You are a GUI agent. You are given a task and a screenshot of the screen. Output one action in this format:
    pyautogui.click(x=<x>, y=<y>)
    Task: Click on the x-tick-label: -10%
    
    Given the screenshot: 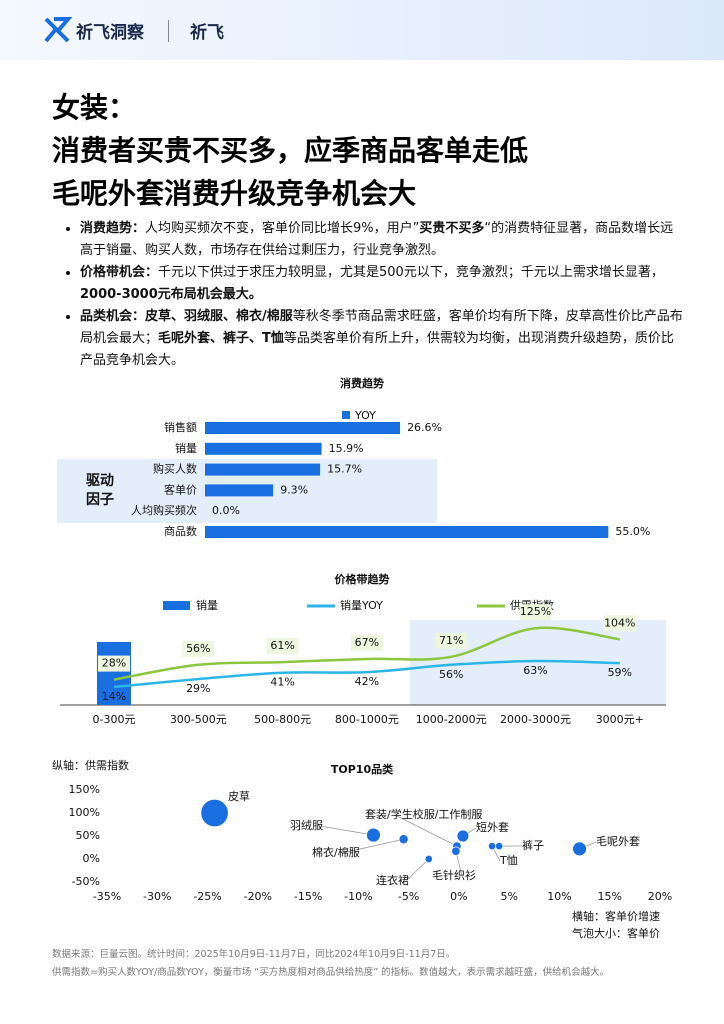 What is the action you would take?
    pyautogui.click(x=358, y=896)
    